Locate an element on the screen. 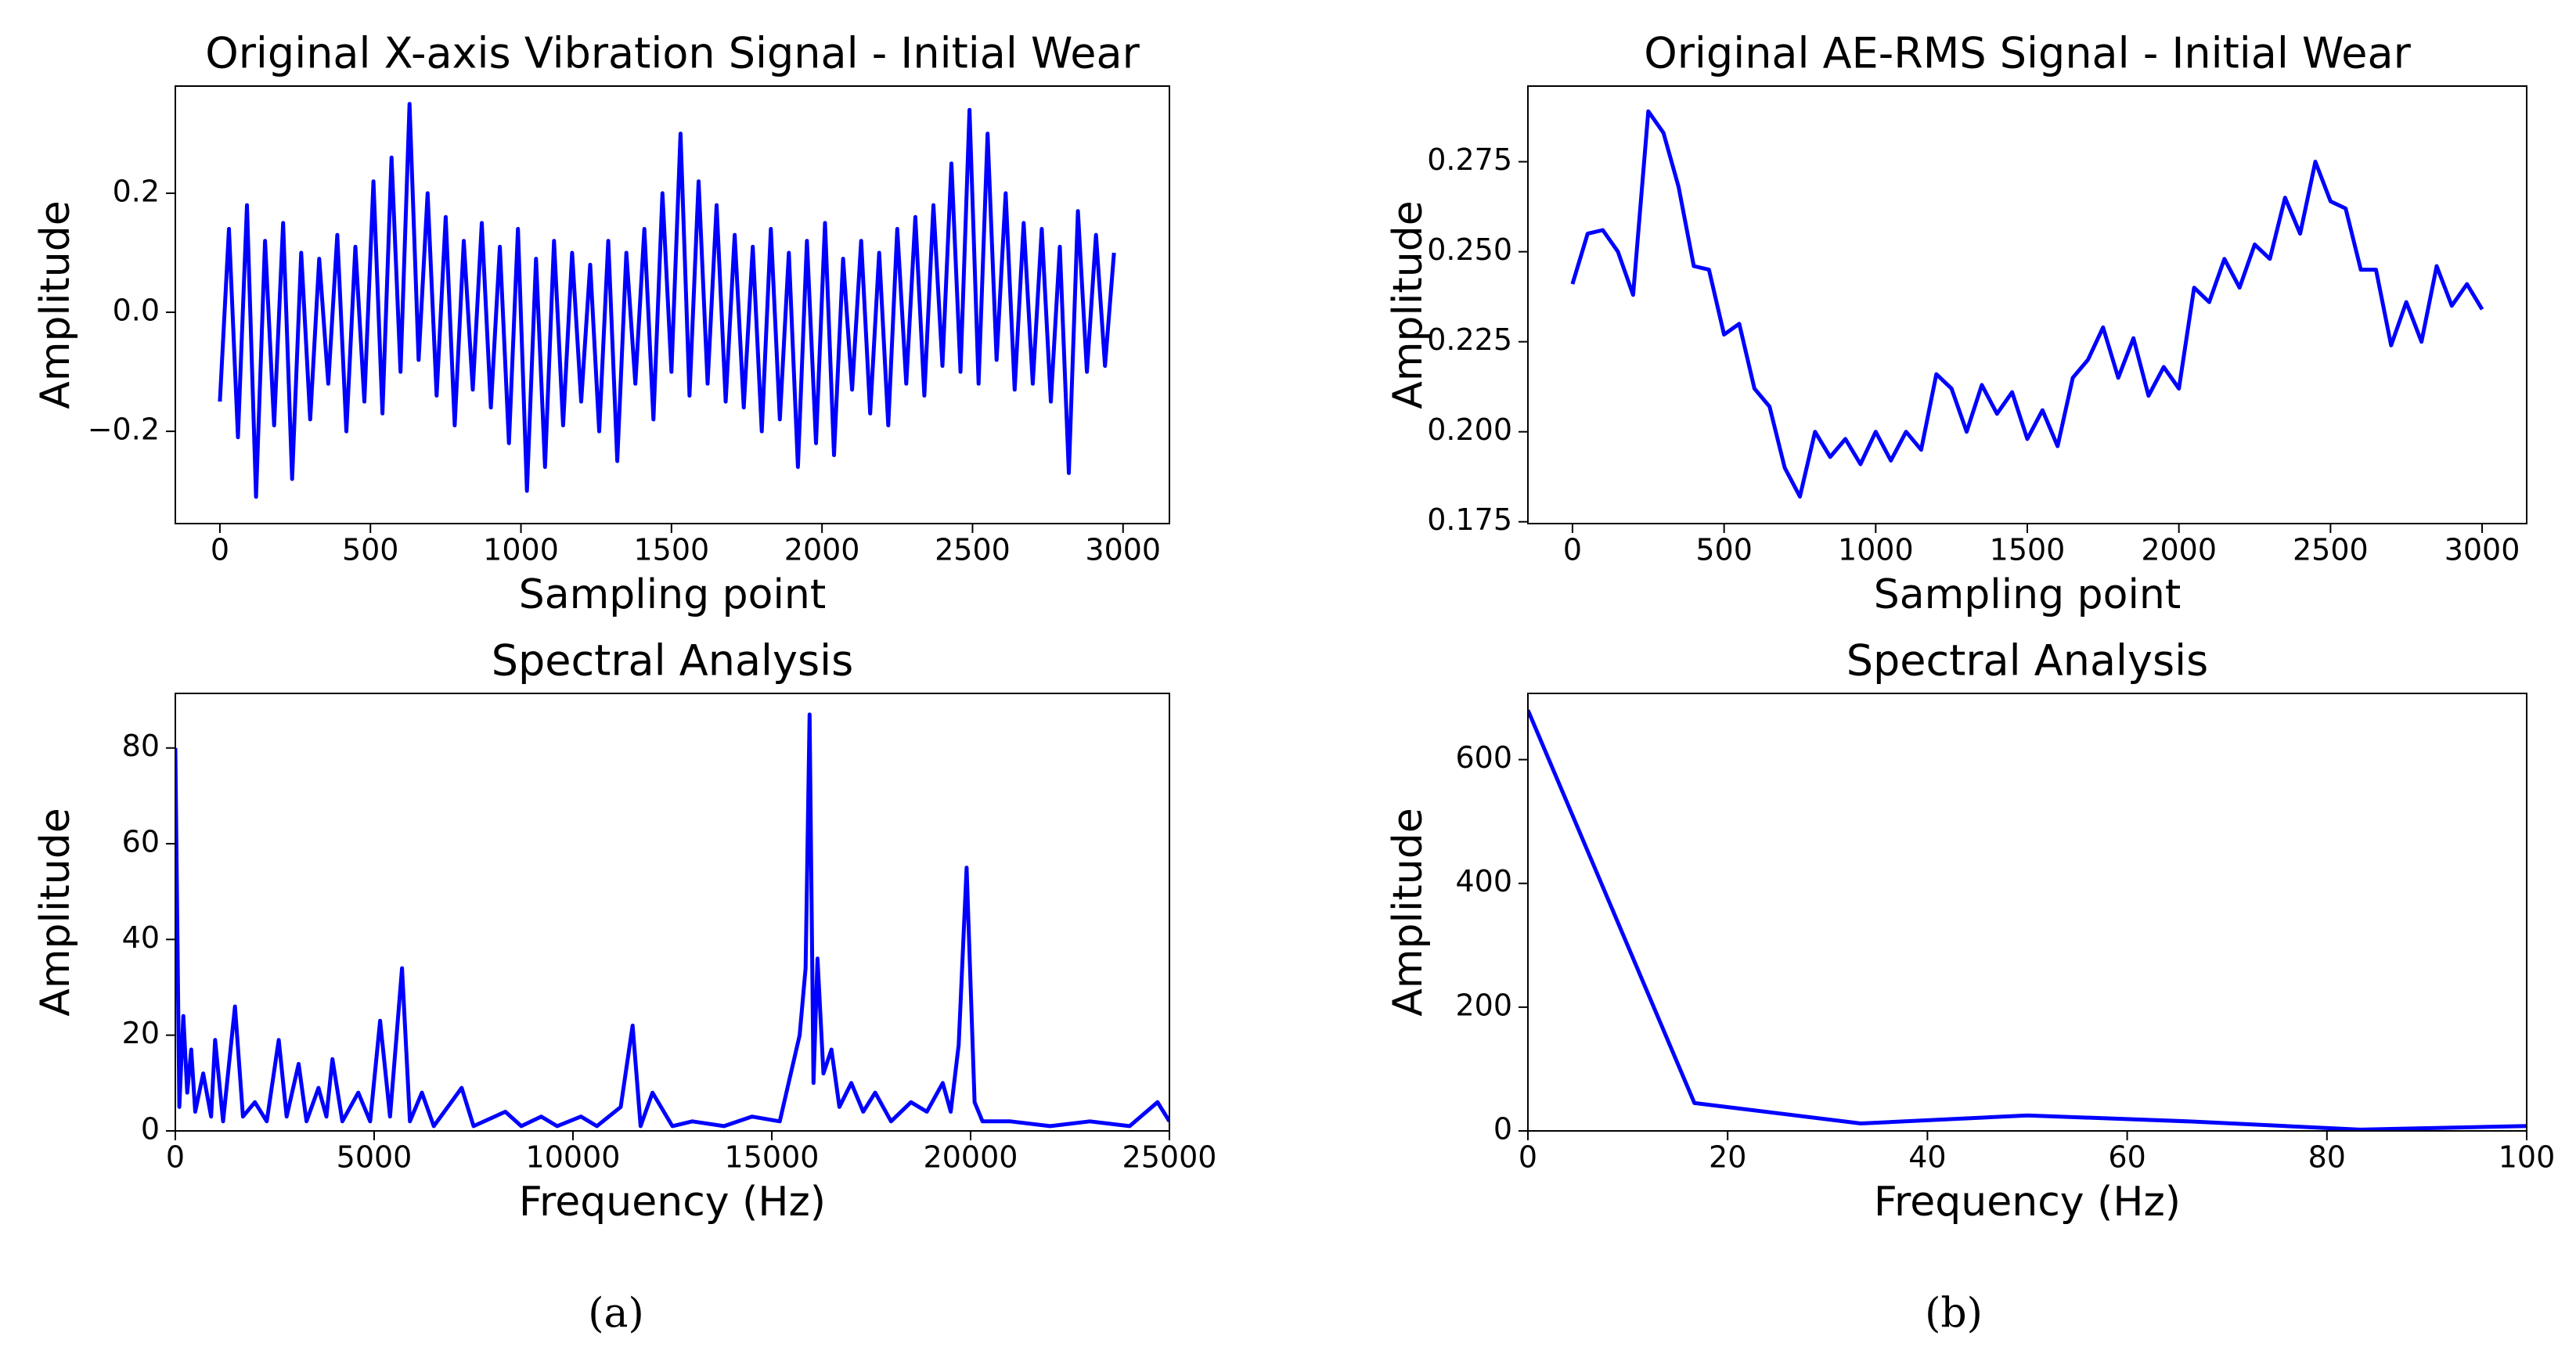 This screenshot has height=1361, width=2576. caption: (a) is located at coordinates (616, 1314).